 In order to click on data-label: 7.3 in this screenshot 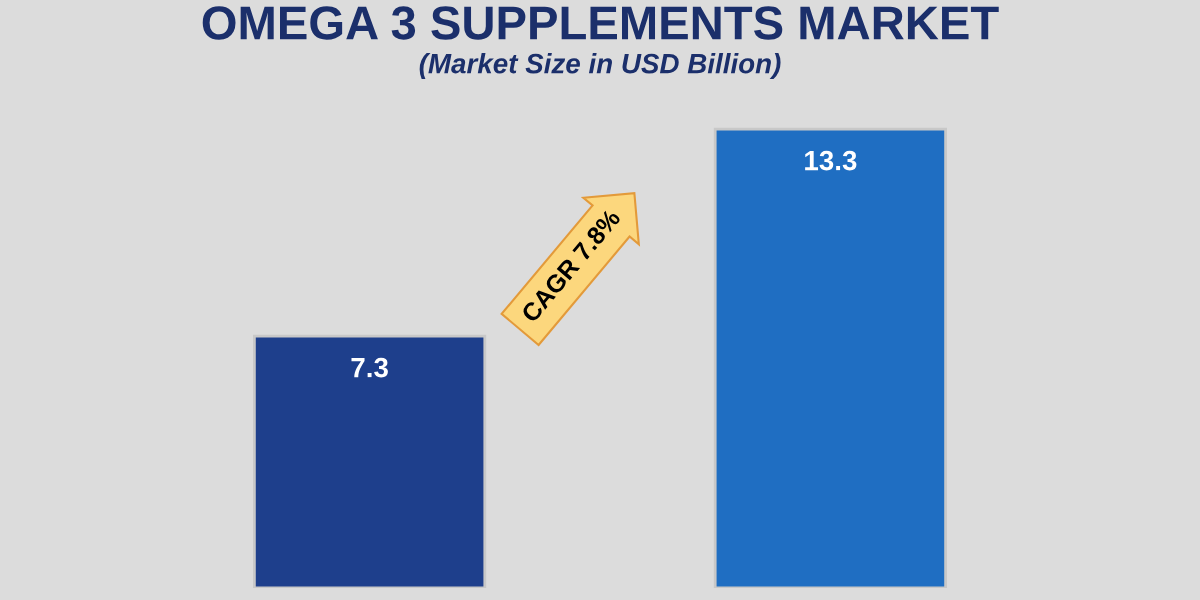, I will do `click(369, 367)`.